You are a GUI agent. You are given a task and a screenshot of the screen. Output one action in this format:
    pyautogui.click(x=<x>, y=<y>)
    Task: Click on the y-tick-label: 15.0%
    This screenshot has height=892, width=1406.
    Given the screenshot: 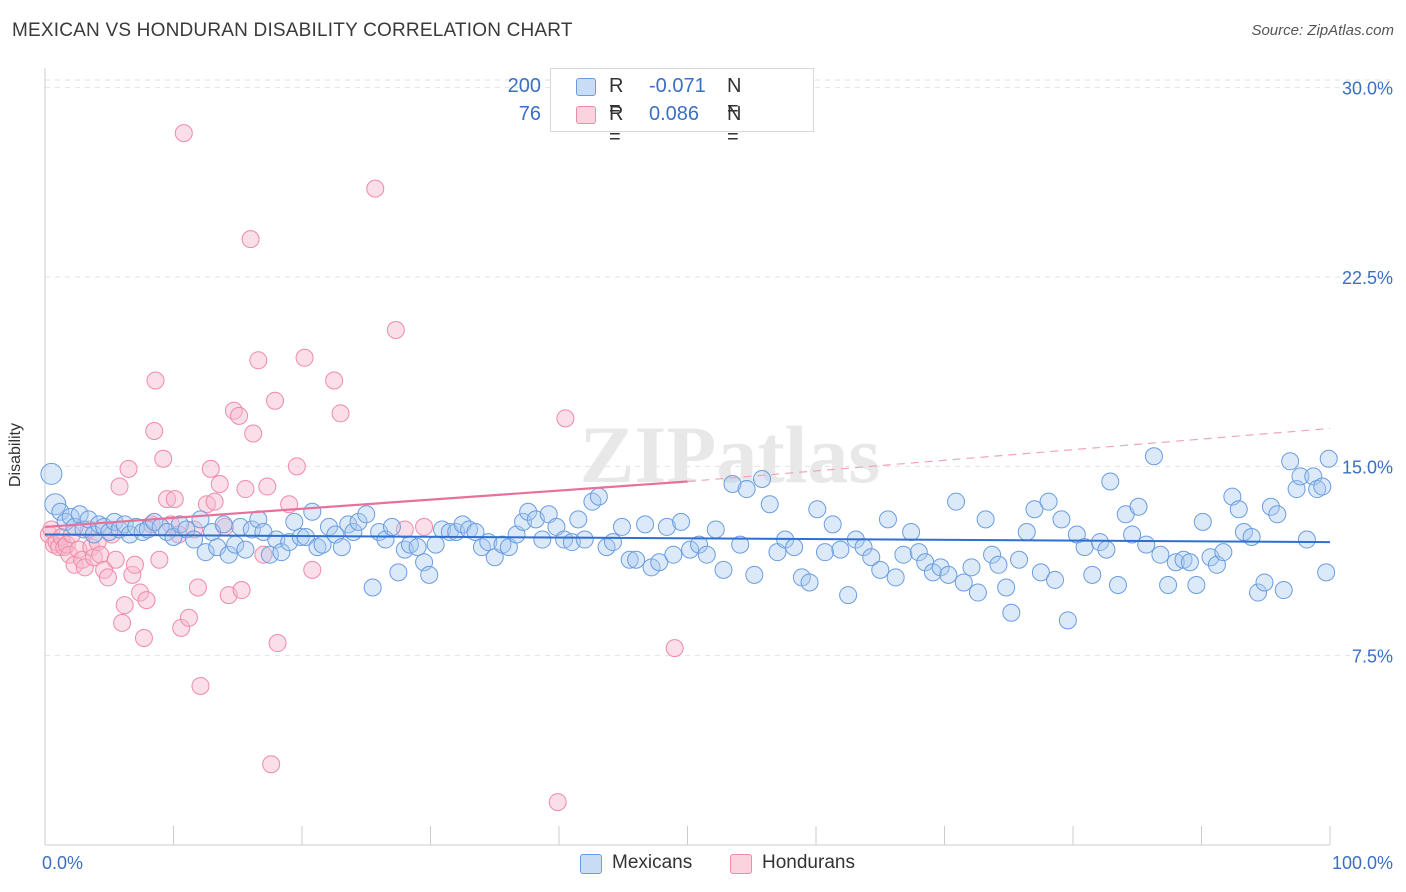 What is the action you would take?
    pyautogui.click(x=1367, y=467)
    